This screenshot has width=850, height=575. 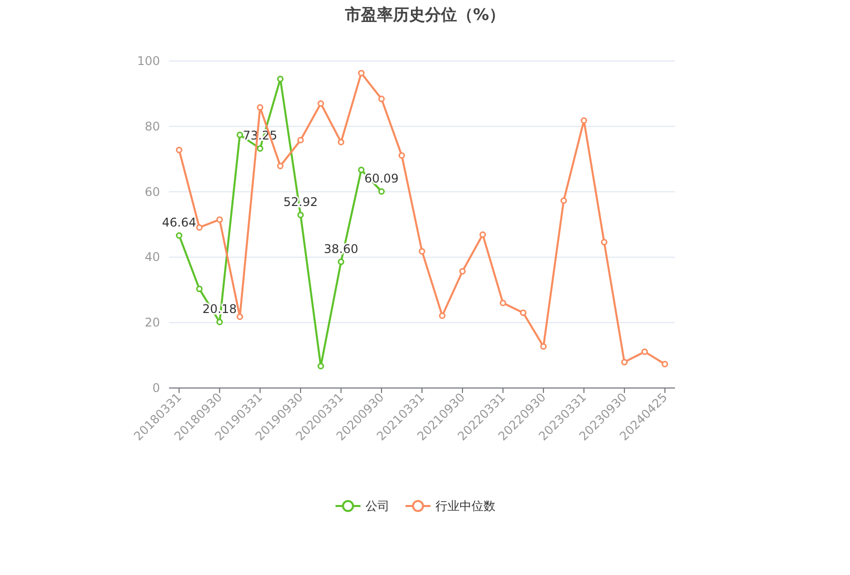 I want to click on y-tick-label: 0, so click(x=156, y=388).